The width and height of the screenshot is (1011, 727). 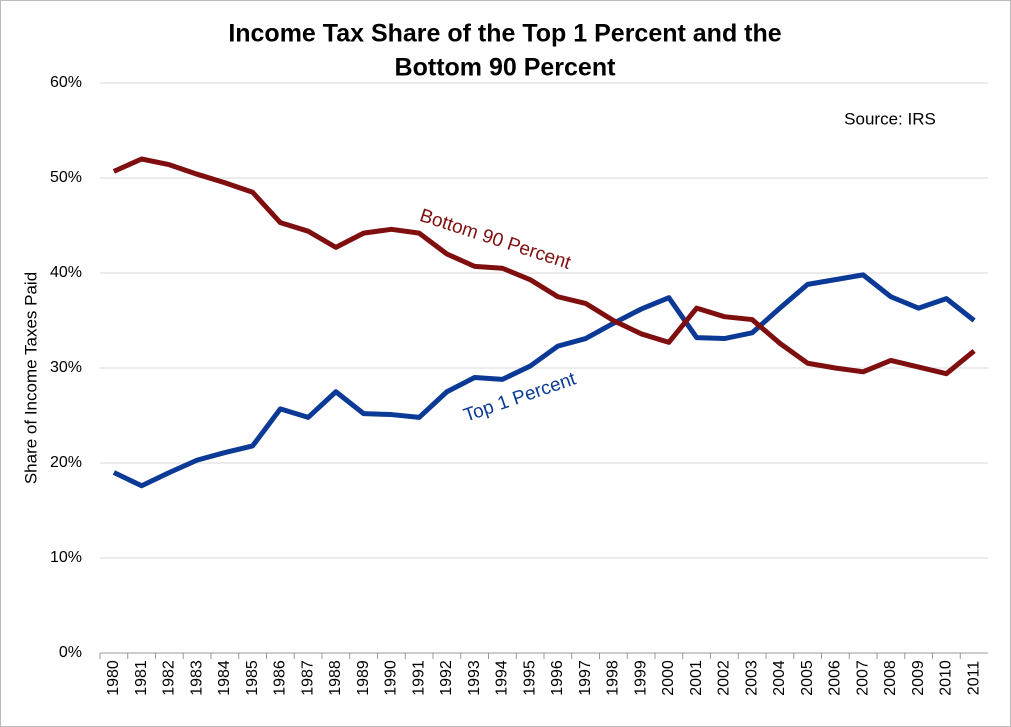 What do you see at coordinates (973, 678) in the screenshot?
I see `x-tick-label: 2011` at bounding box center [973, 678].